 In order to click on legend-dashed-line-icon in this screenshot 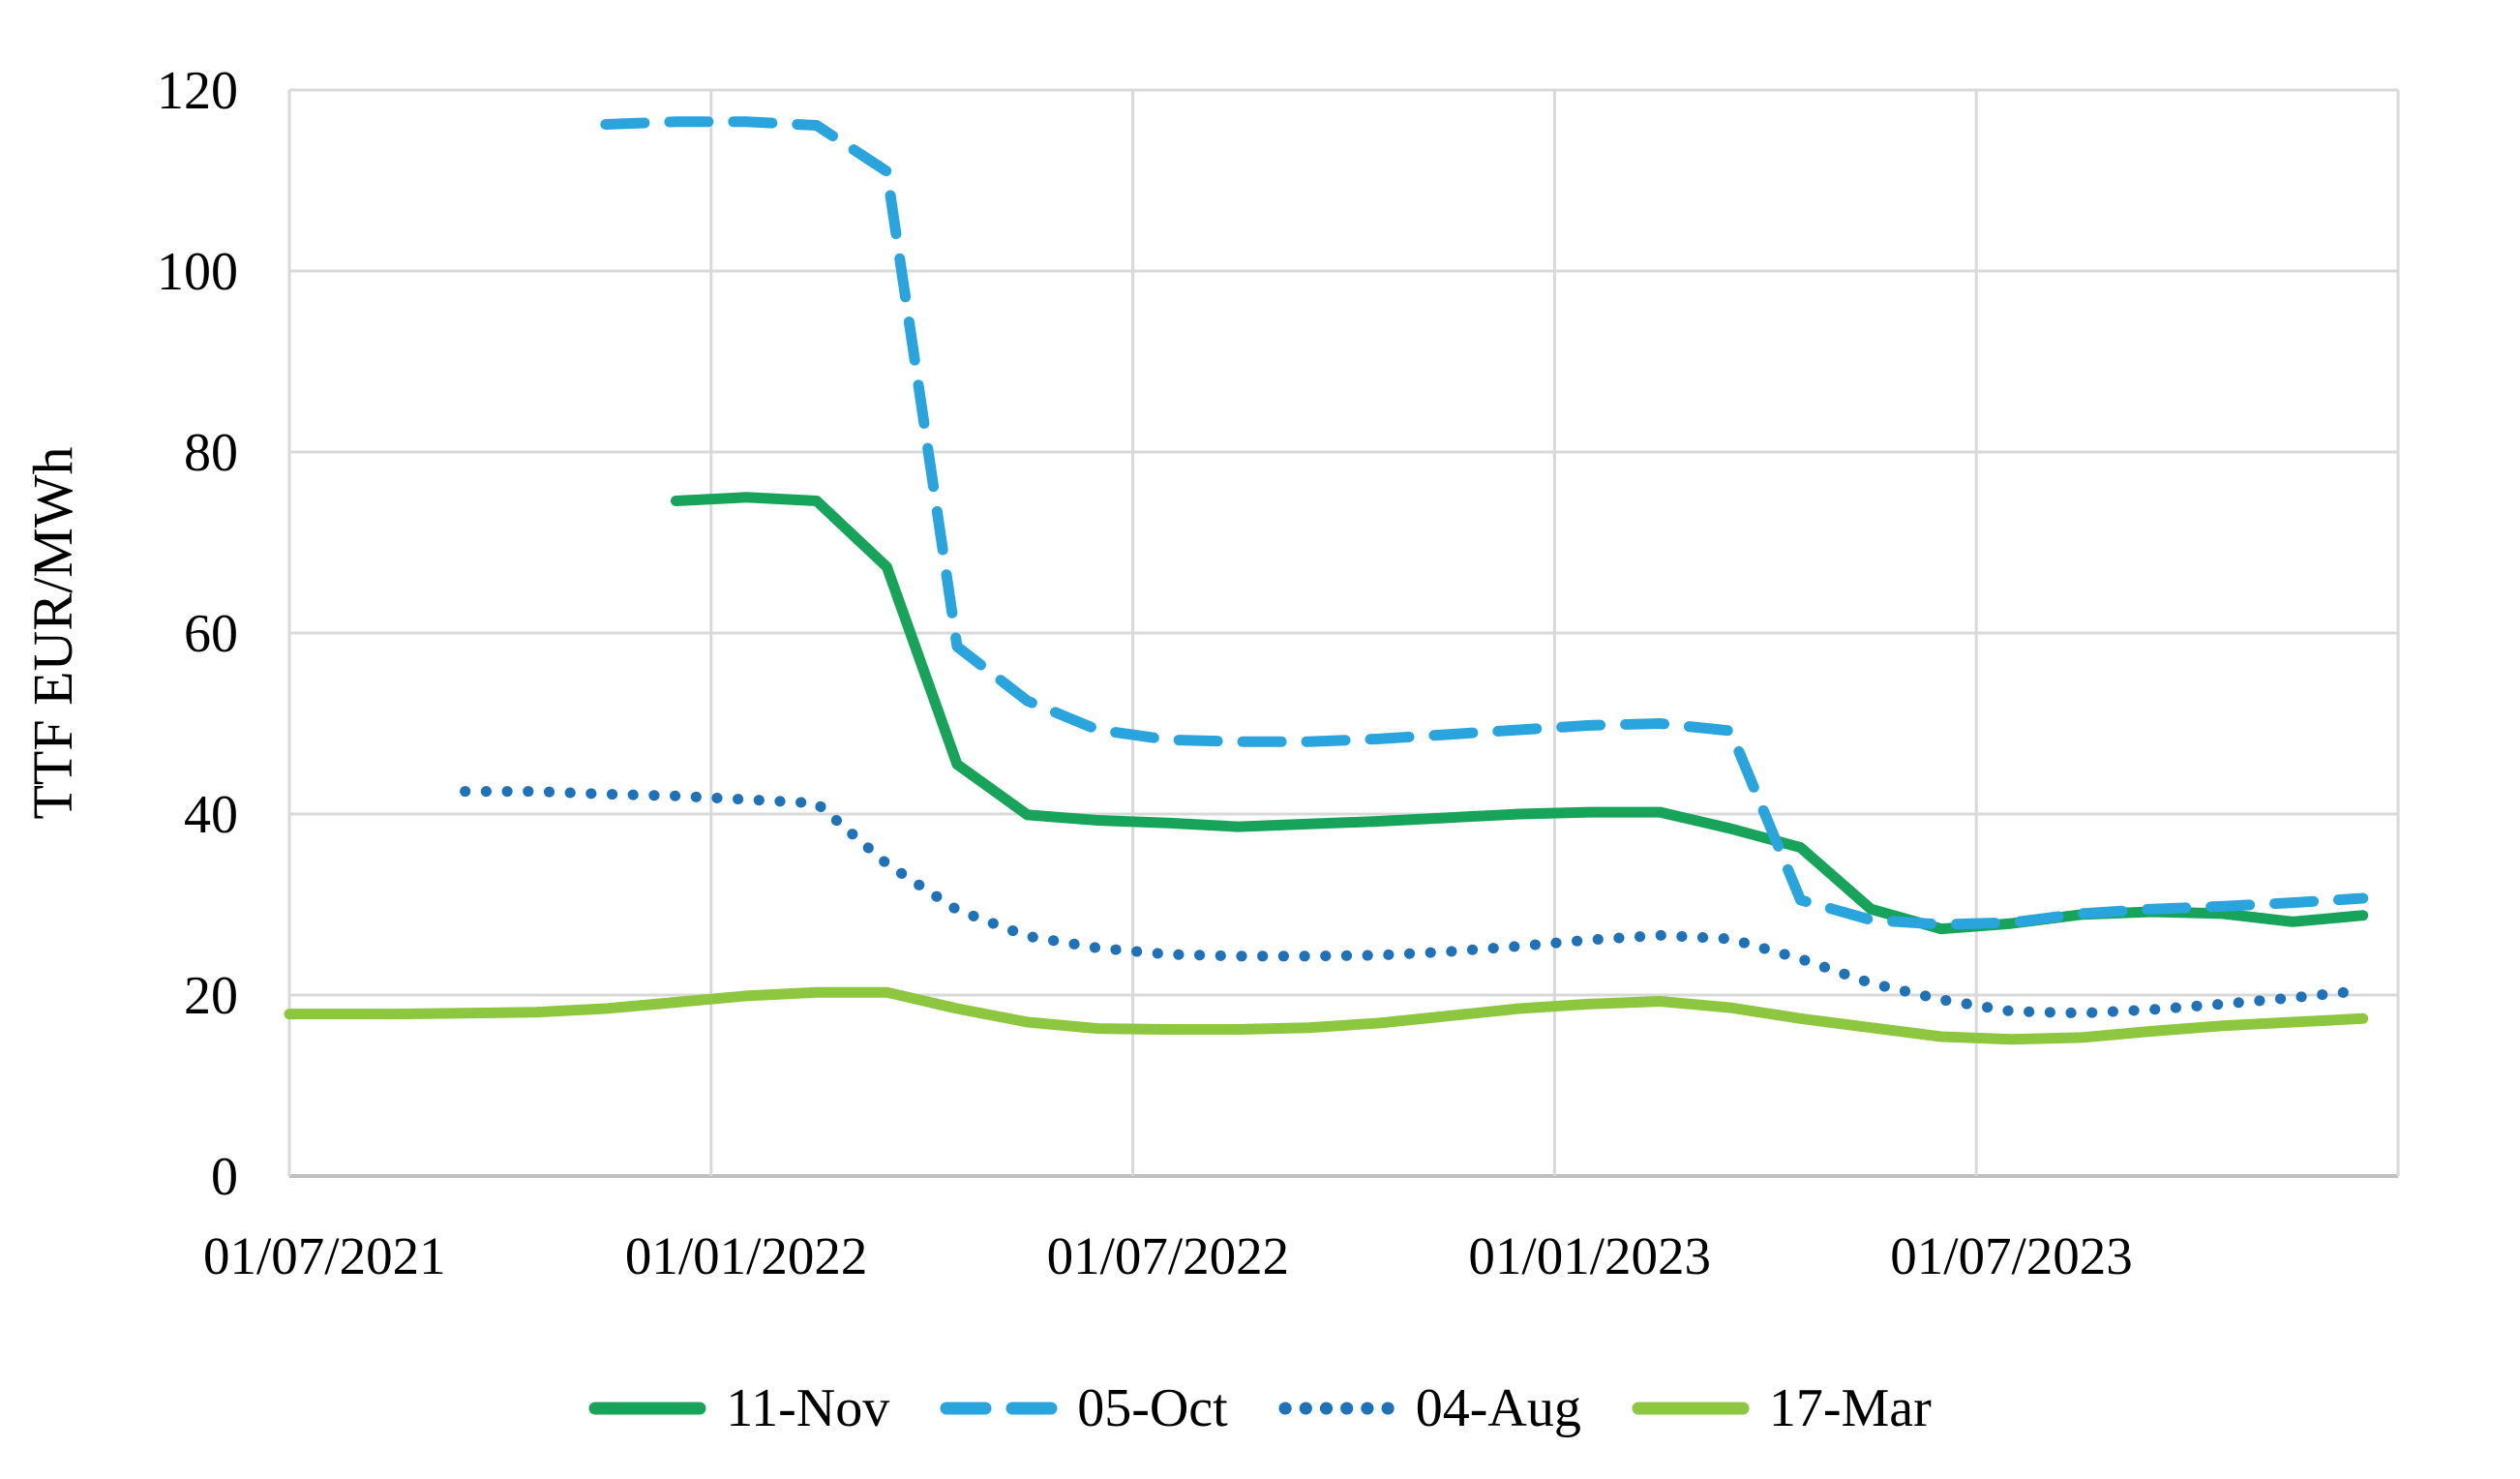, I will do `click(999, 1409)`.